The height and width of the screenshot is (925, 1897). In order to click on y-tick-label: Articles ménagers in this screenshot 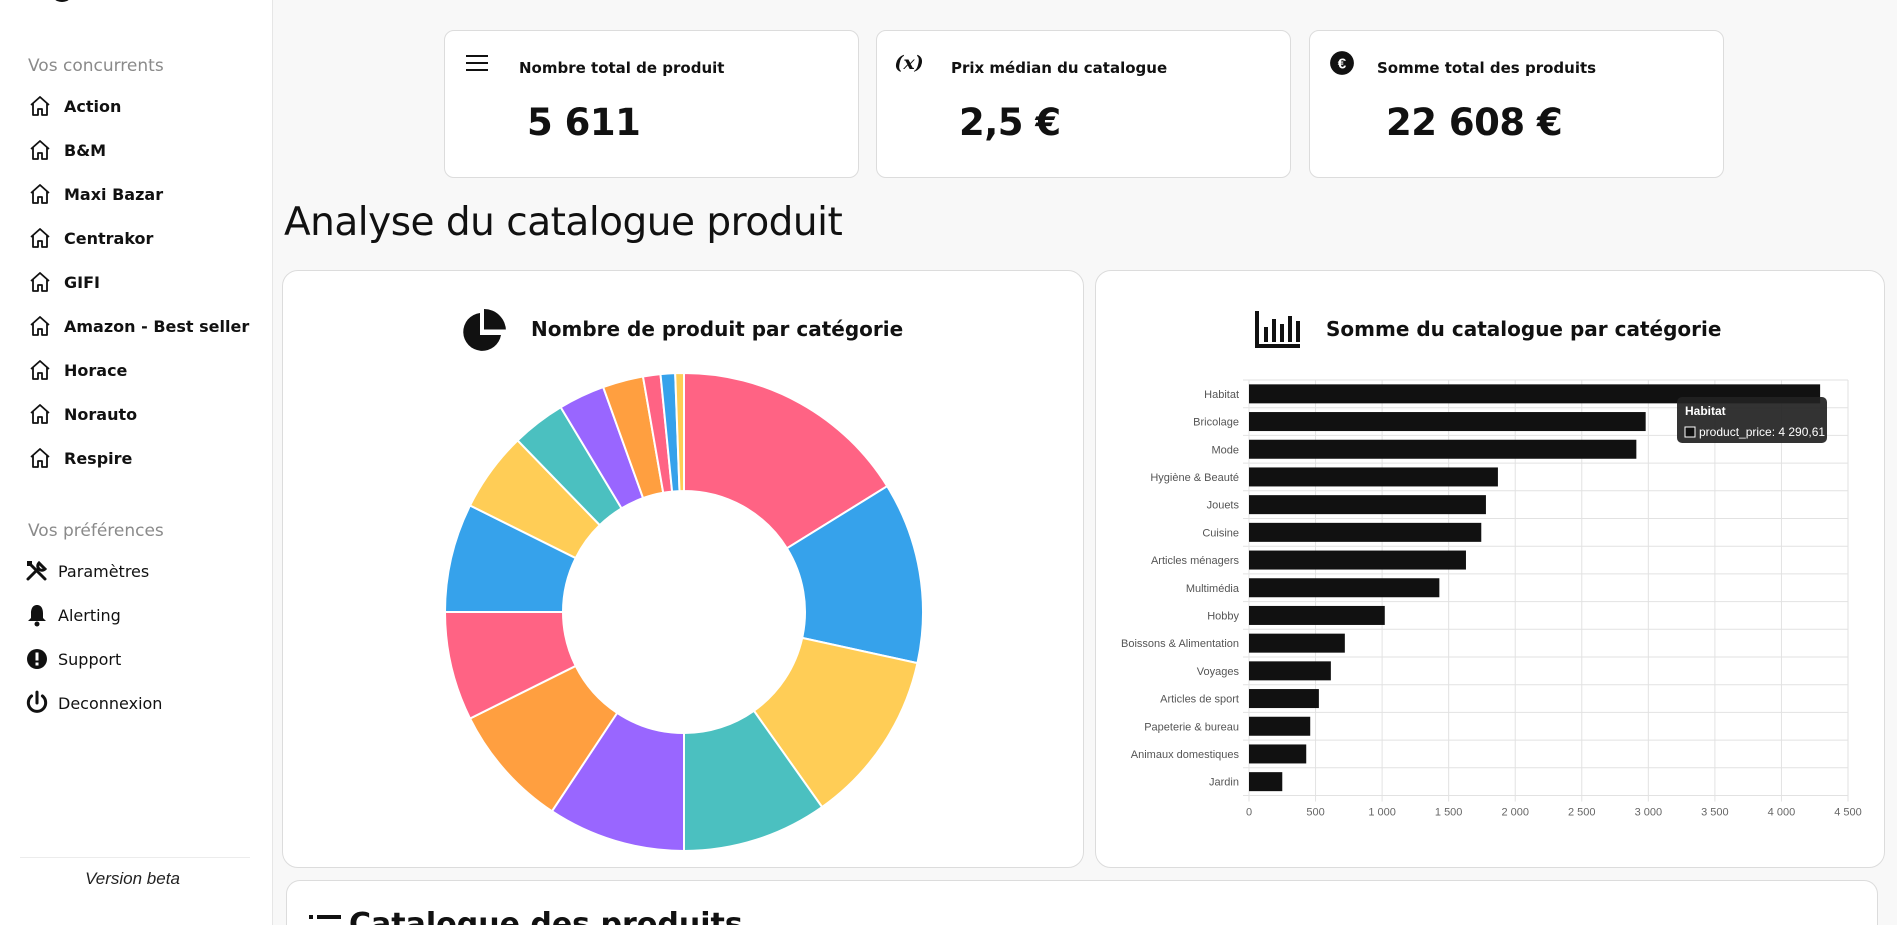, I will do `click(1195, 561)`.